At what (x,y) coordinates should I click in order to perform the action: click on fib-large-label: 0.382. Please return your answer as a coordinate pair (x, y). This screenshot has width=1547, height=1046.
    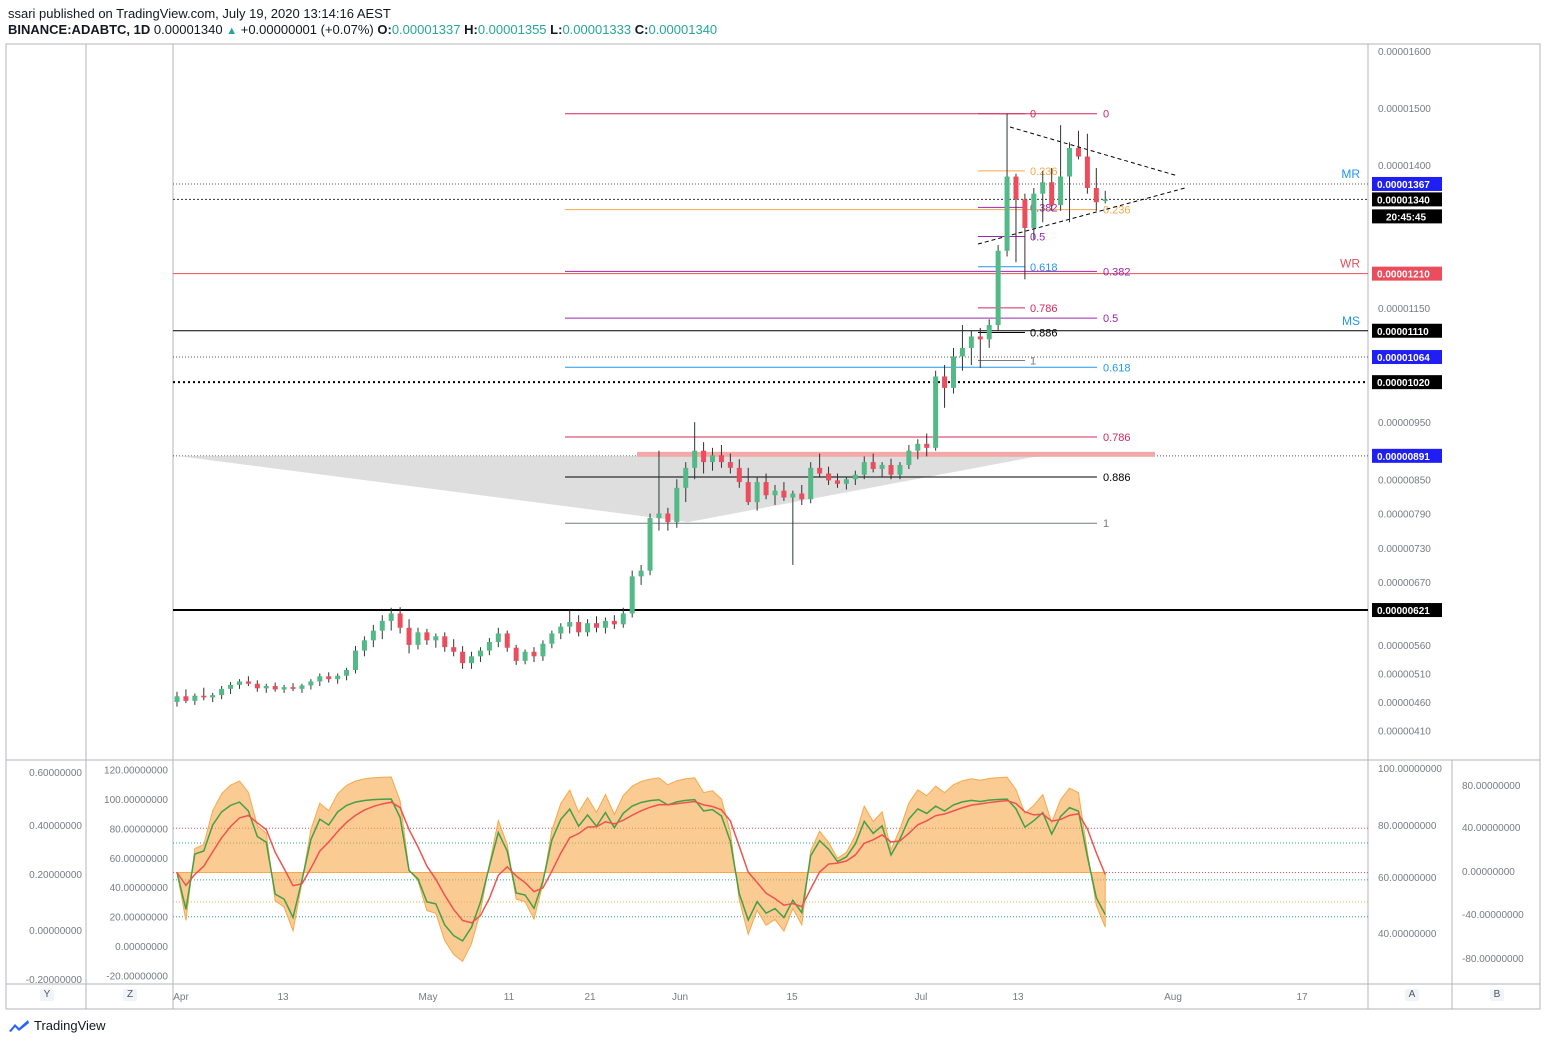
    Looking at the image, I should click on (1117, 272).